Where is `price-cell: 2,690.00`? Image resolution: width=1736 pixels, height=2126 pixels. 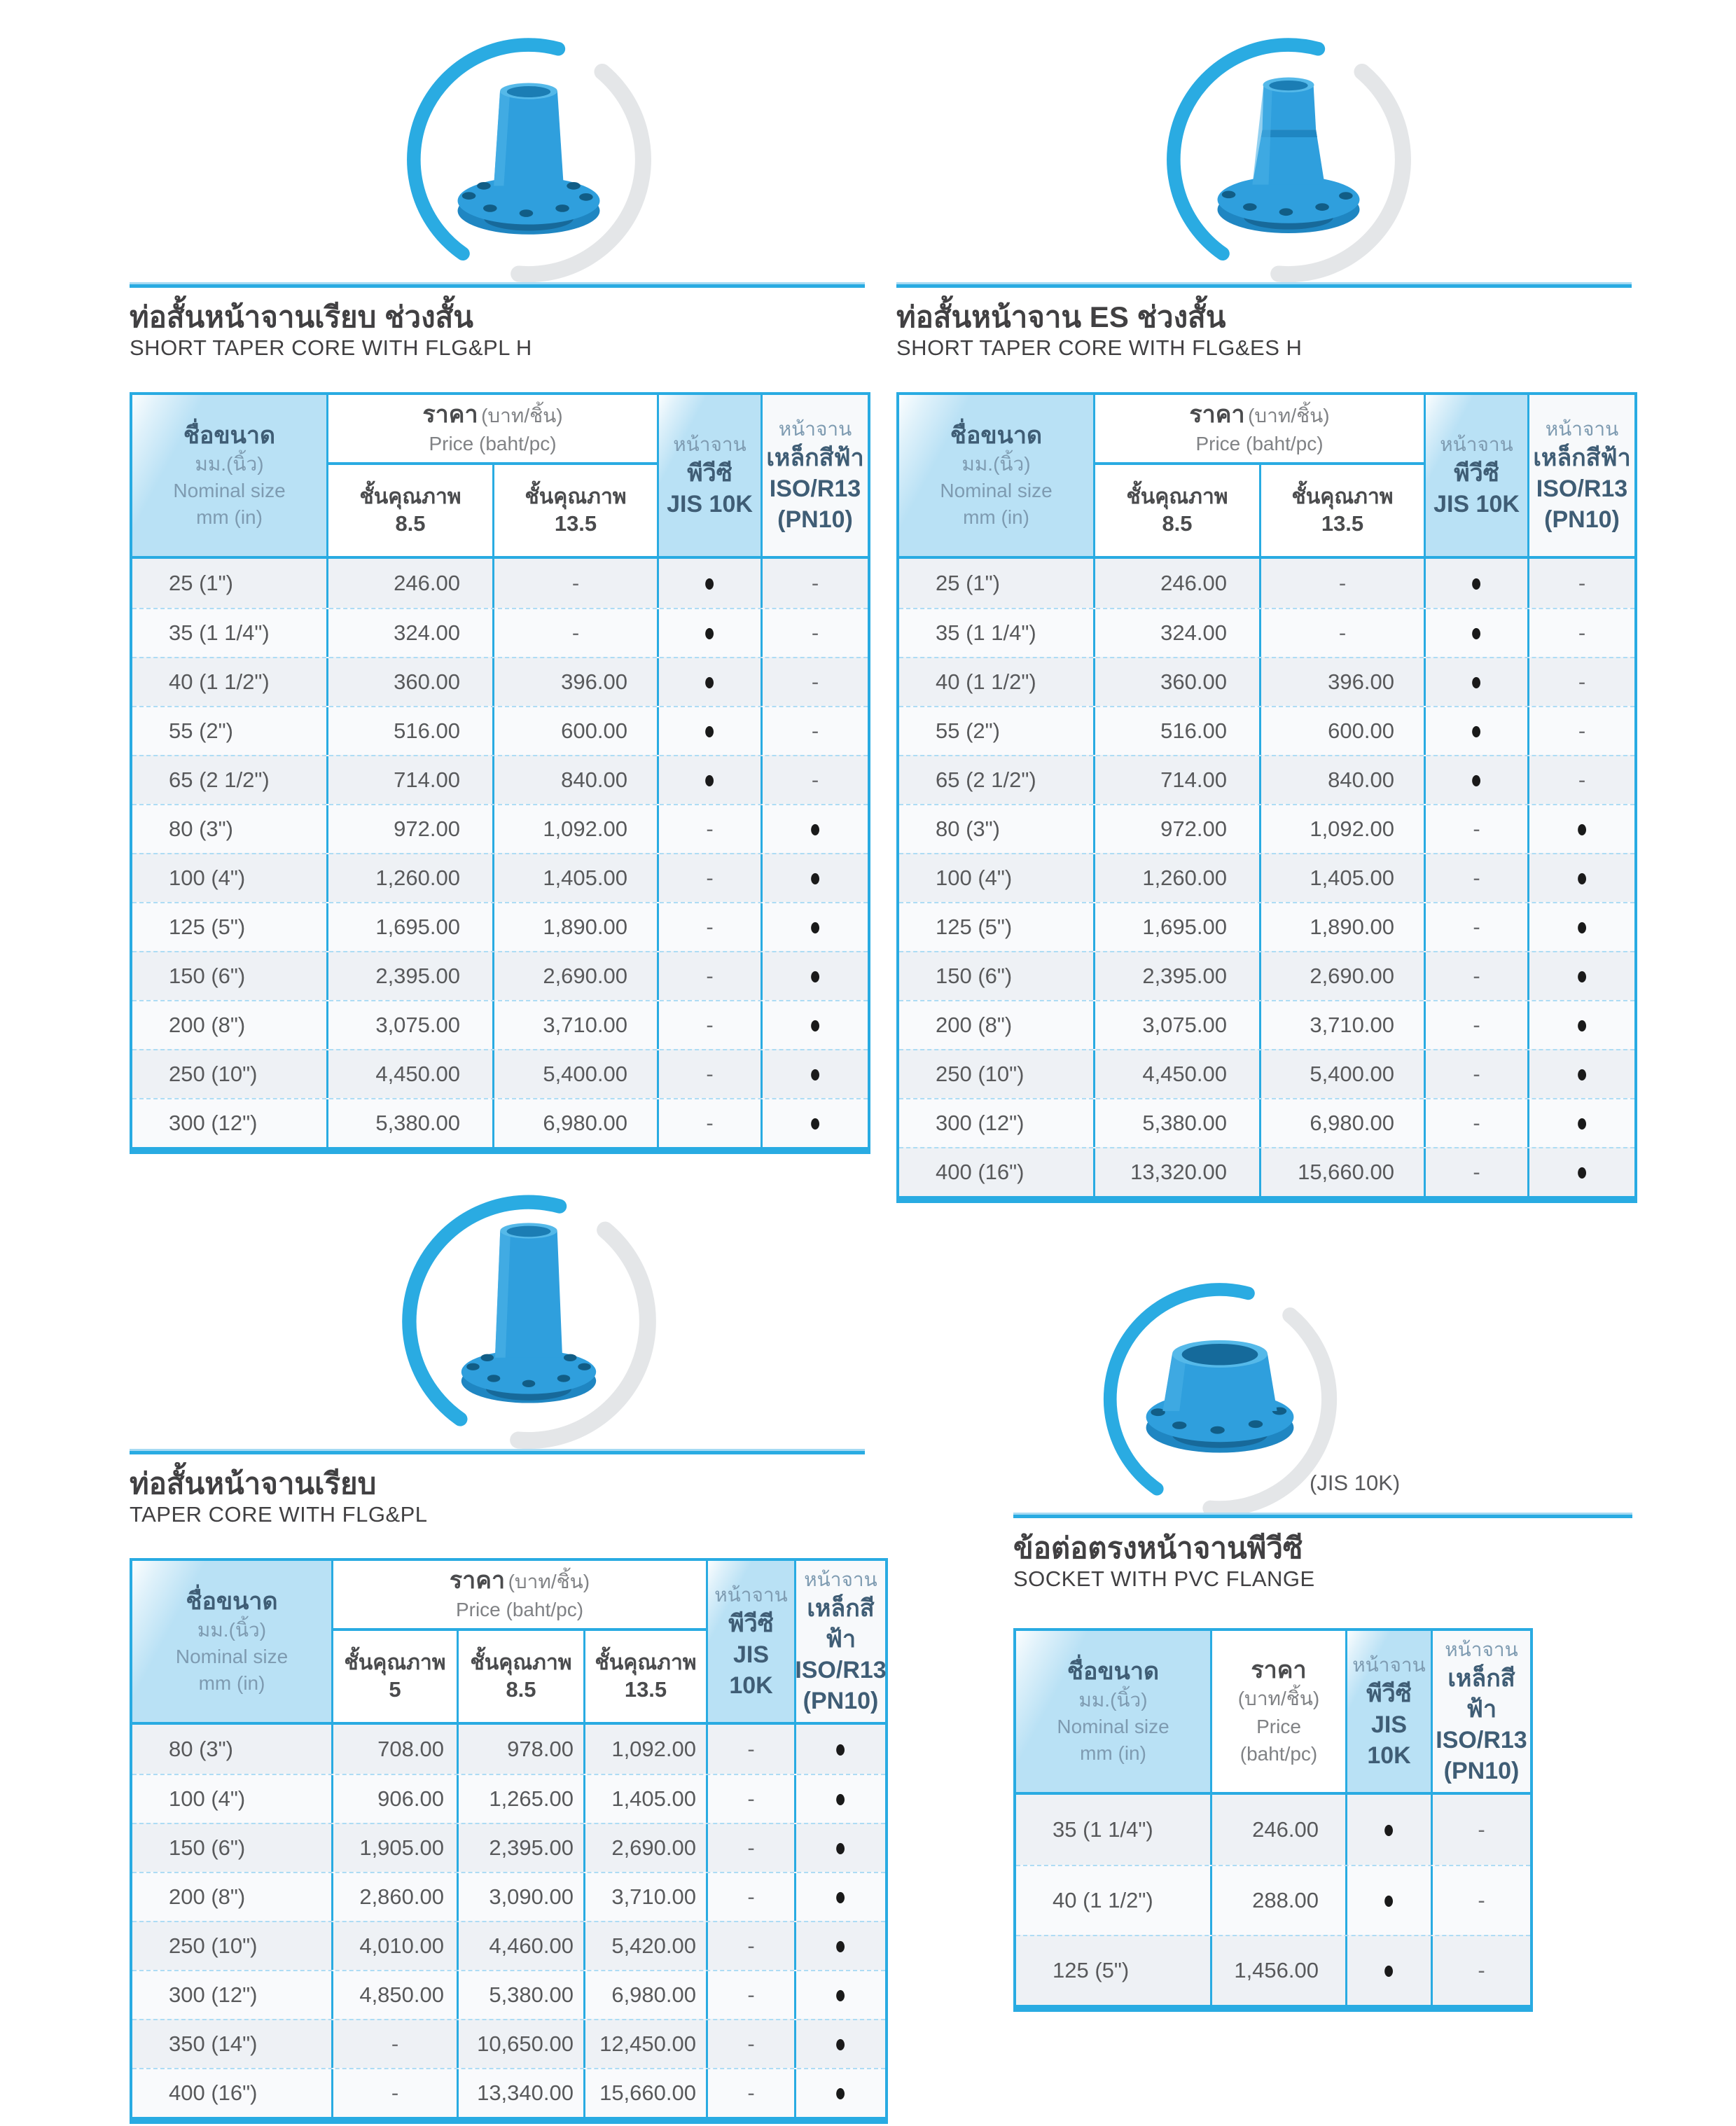
price-cell: 2,690.00 is located at coordinates (647, 1848).